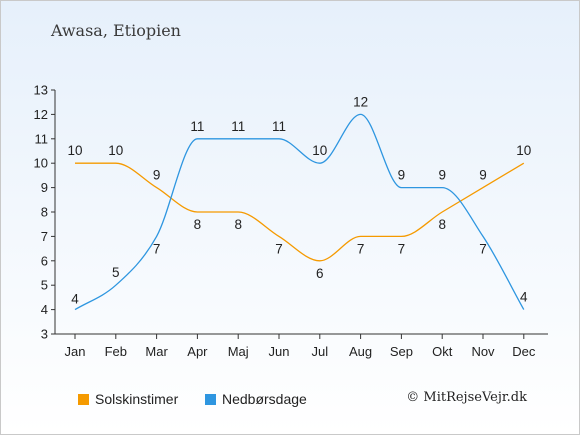 The image size is (580, 435). I want to click on legend-label-nedborsdage: Nedbørsdage, so click(264, 399).